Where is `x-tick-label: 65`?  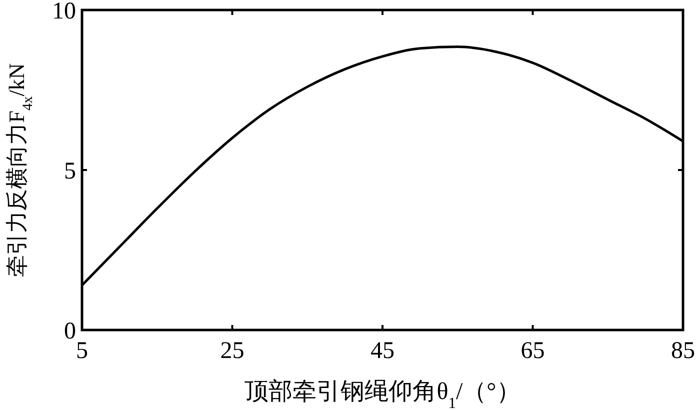
x-tick-label: 65 is located at coordinates (532, 351).